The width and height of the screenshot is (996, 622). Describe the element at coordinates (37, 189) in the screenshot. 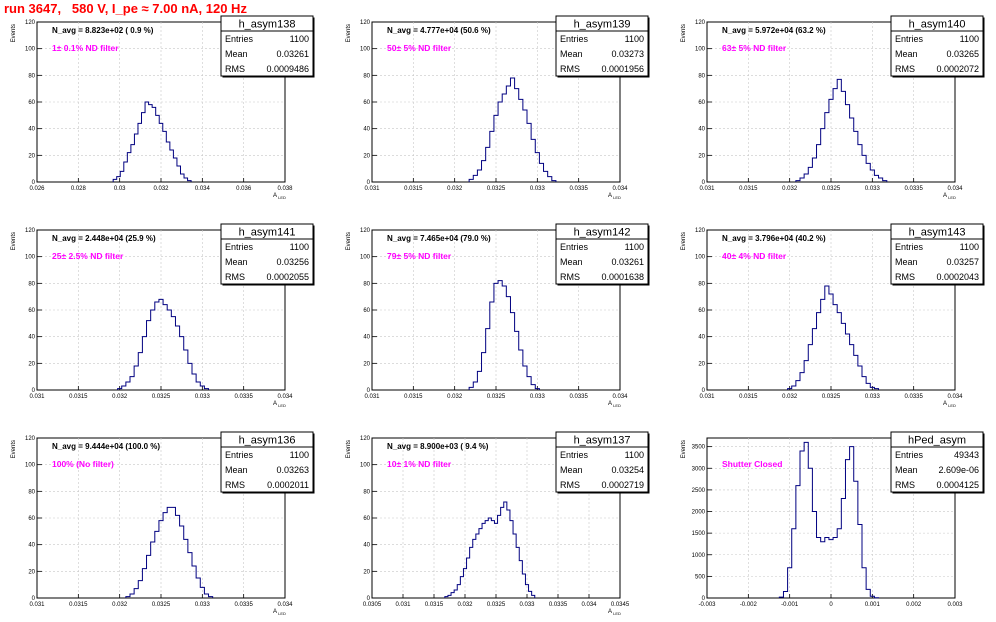

I see `x-tick-label: 0.026` at that location.